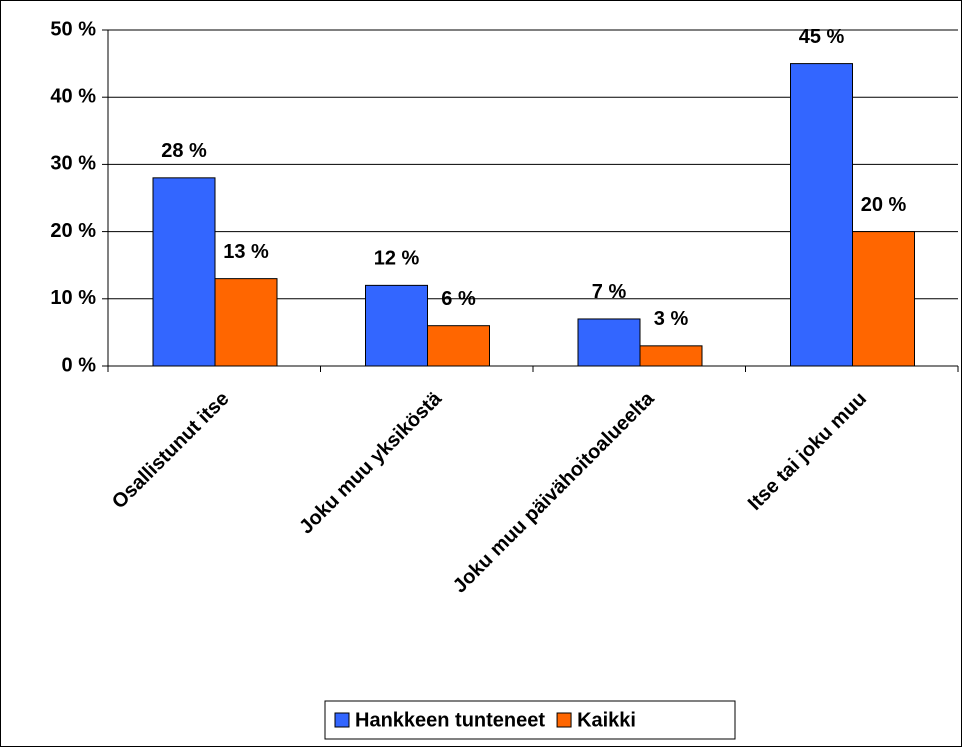  I want to click on value-label: 6 %, so click(458, 299).